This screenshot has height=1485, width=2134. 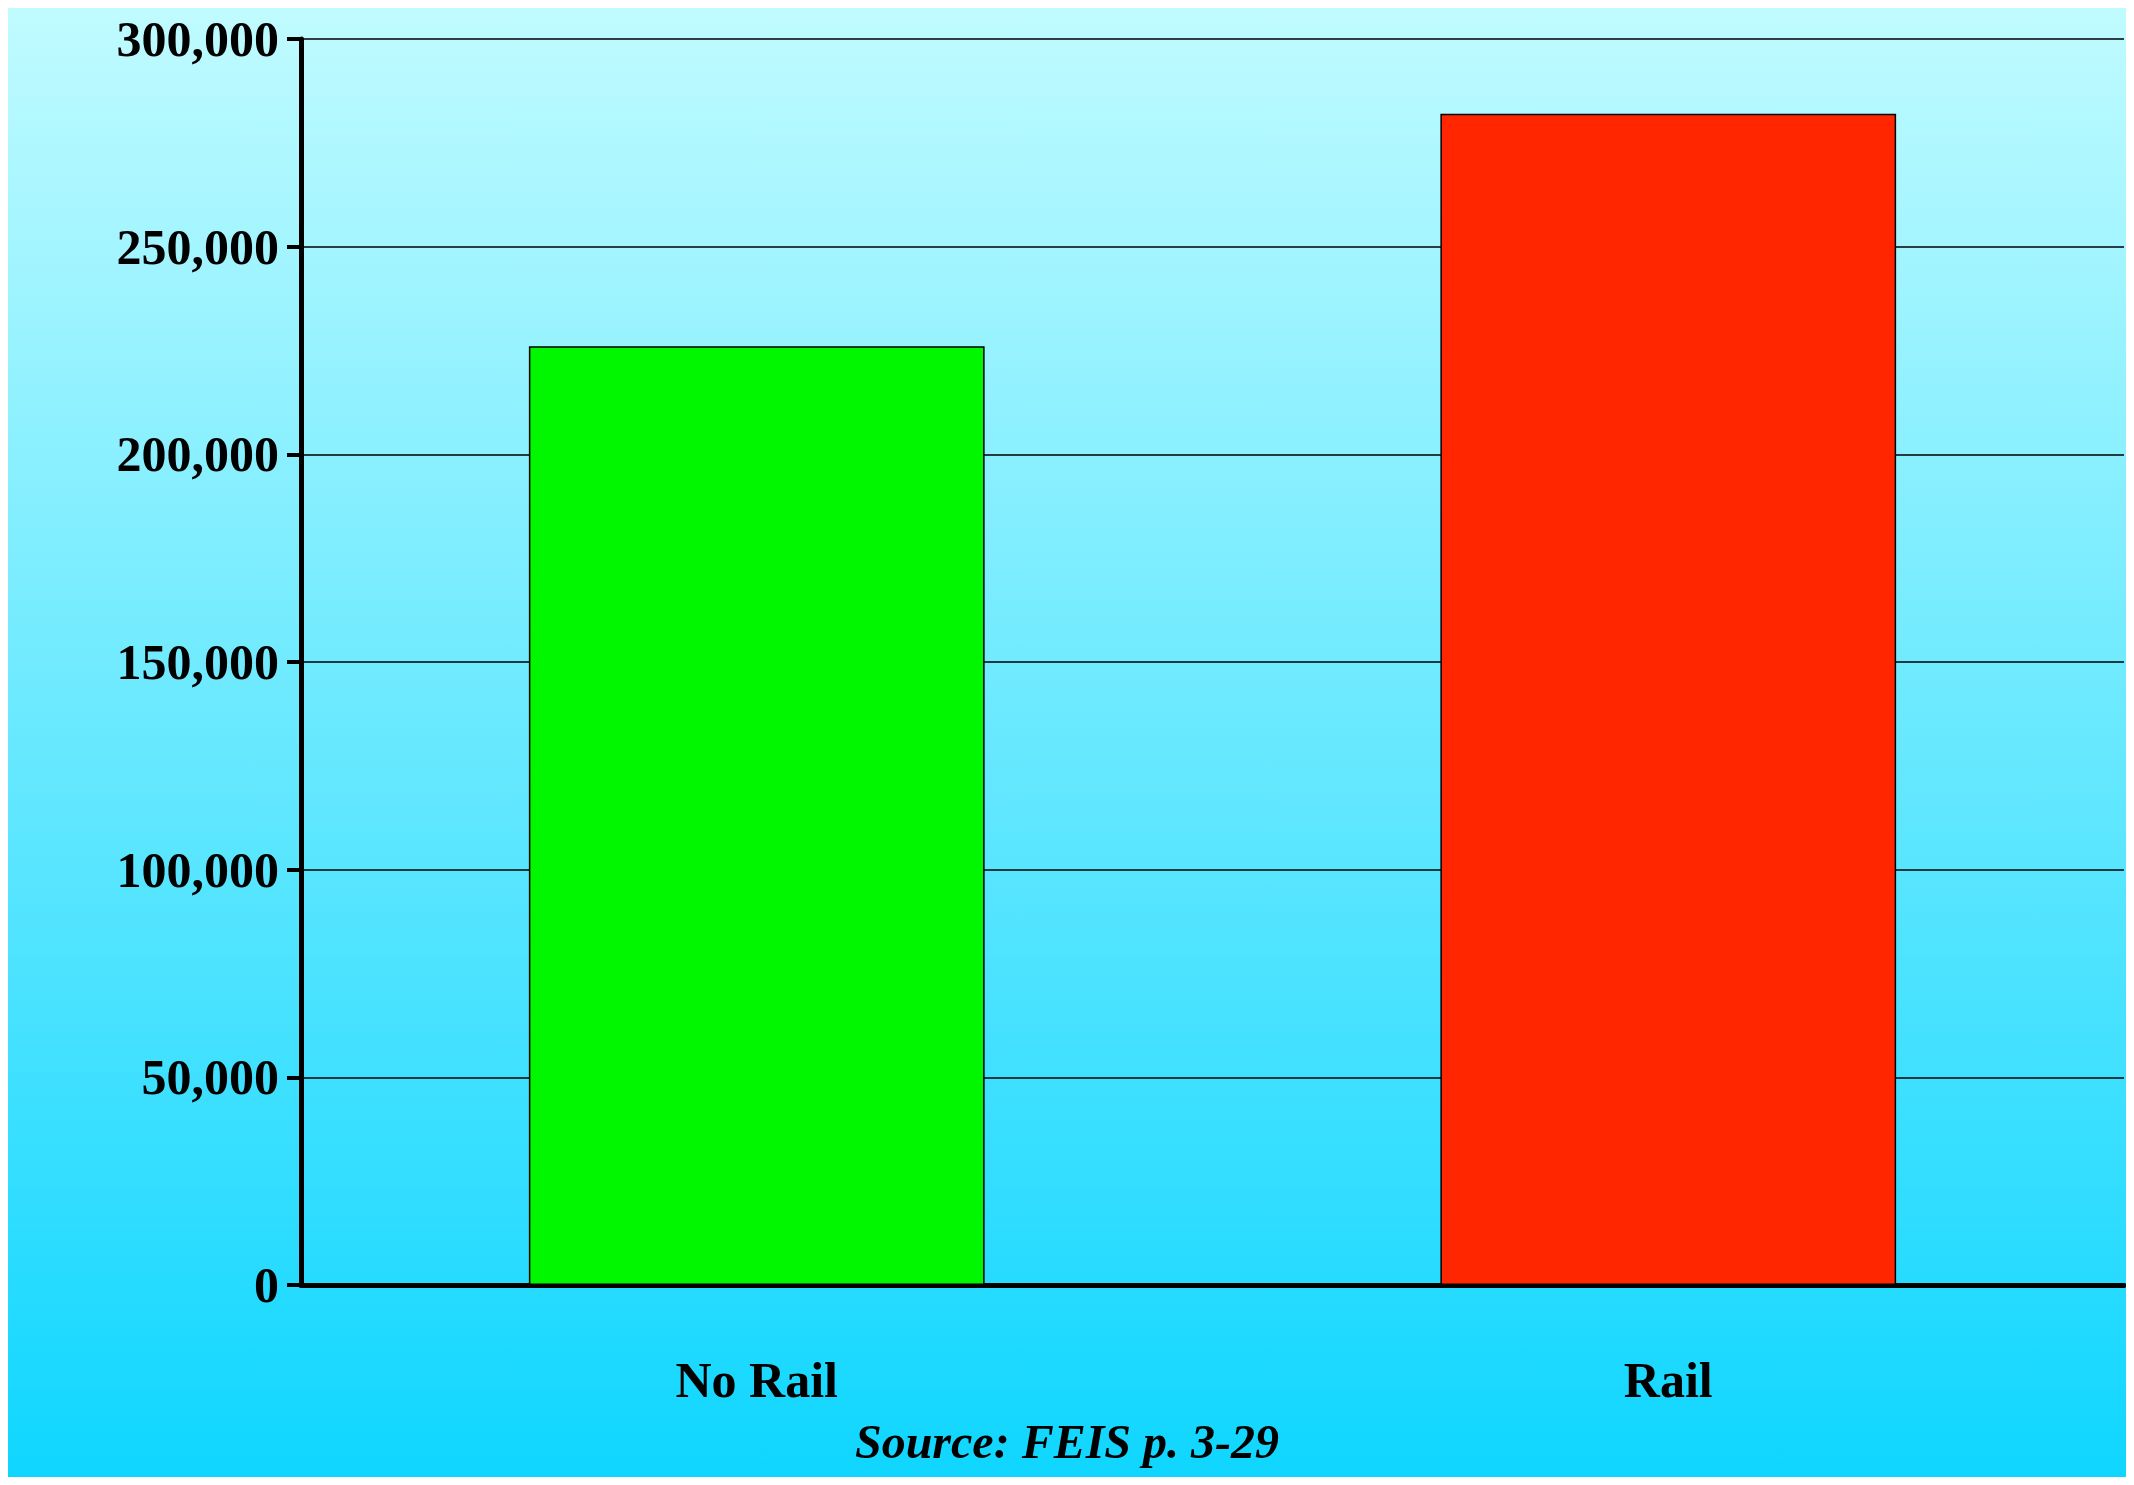 What do you see at coordinates (197, 454) in the screenshot?
I see `y-tick-label: 200,000` at bounding box center [197, 454].